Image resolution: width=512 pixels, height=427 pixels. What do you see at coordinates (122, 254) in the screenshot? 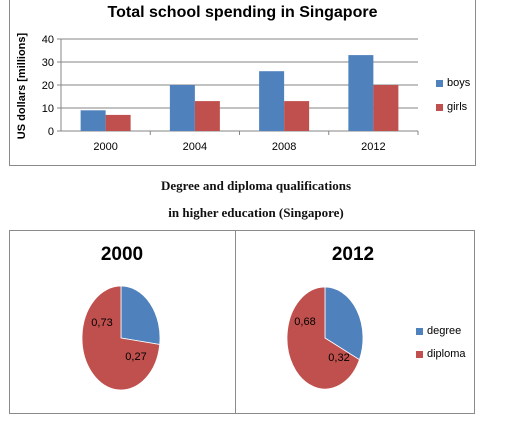
I see `pie-2000-title: 2000` at bounding box center [122, 254].